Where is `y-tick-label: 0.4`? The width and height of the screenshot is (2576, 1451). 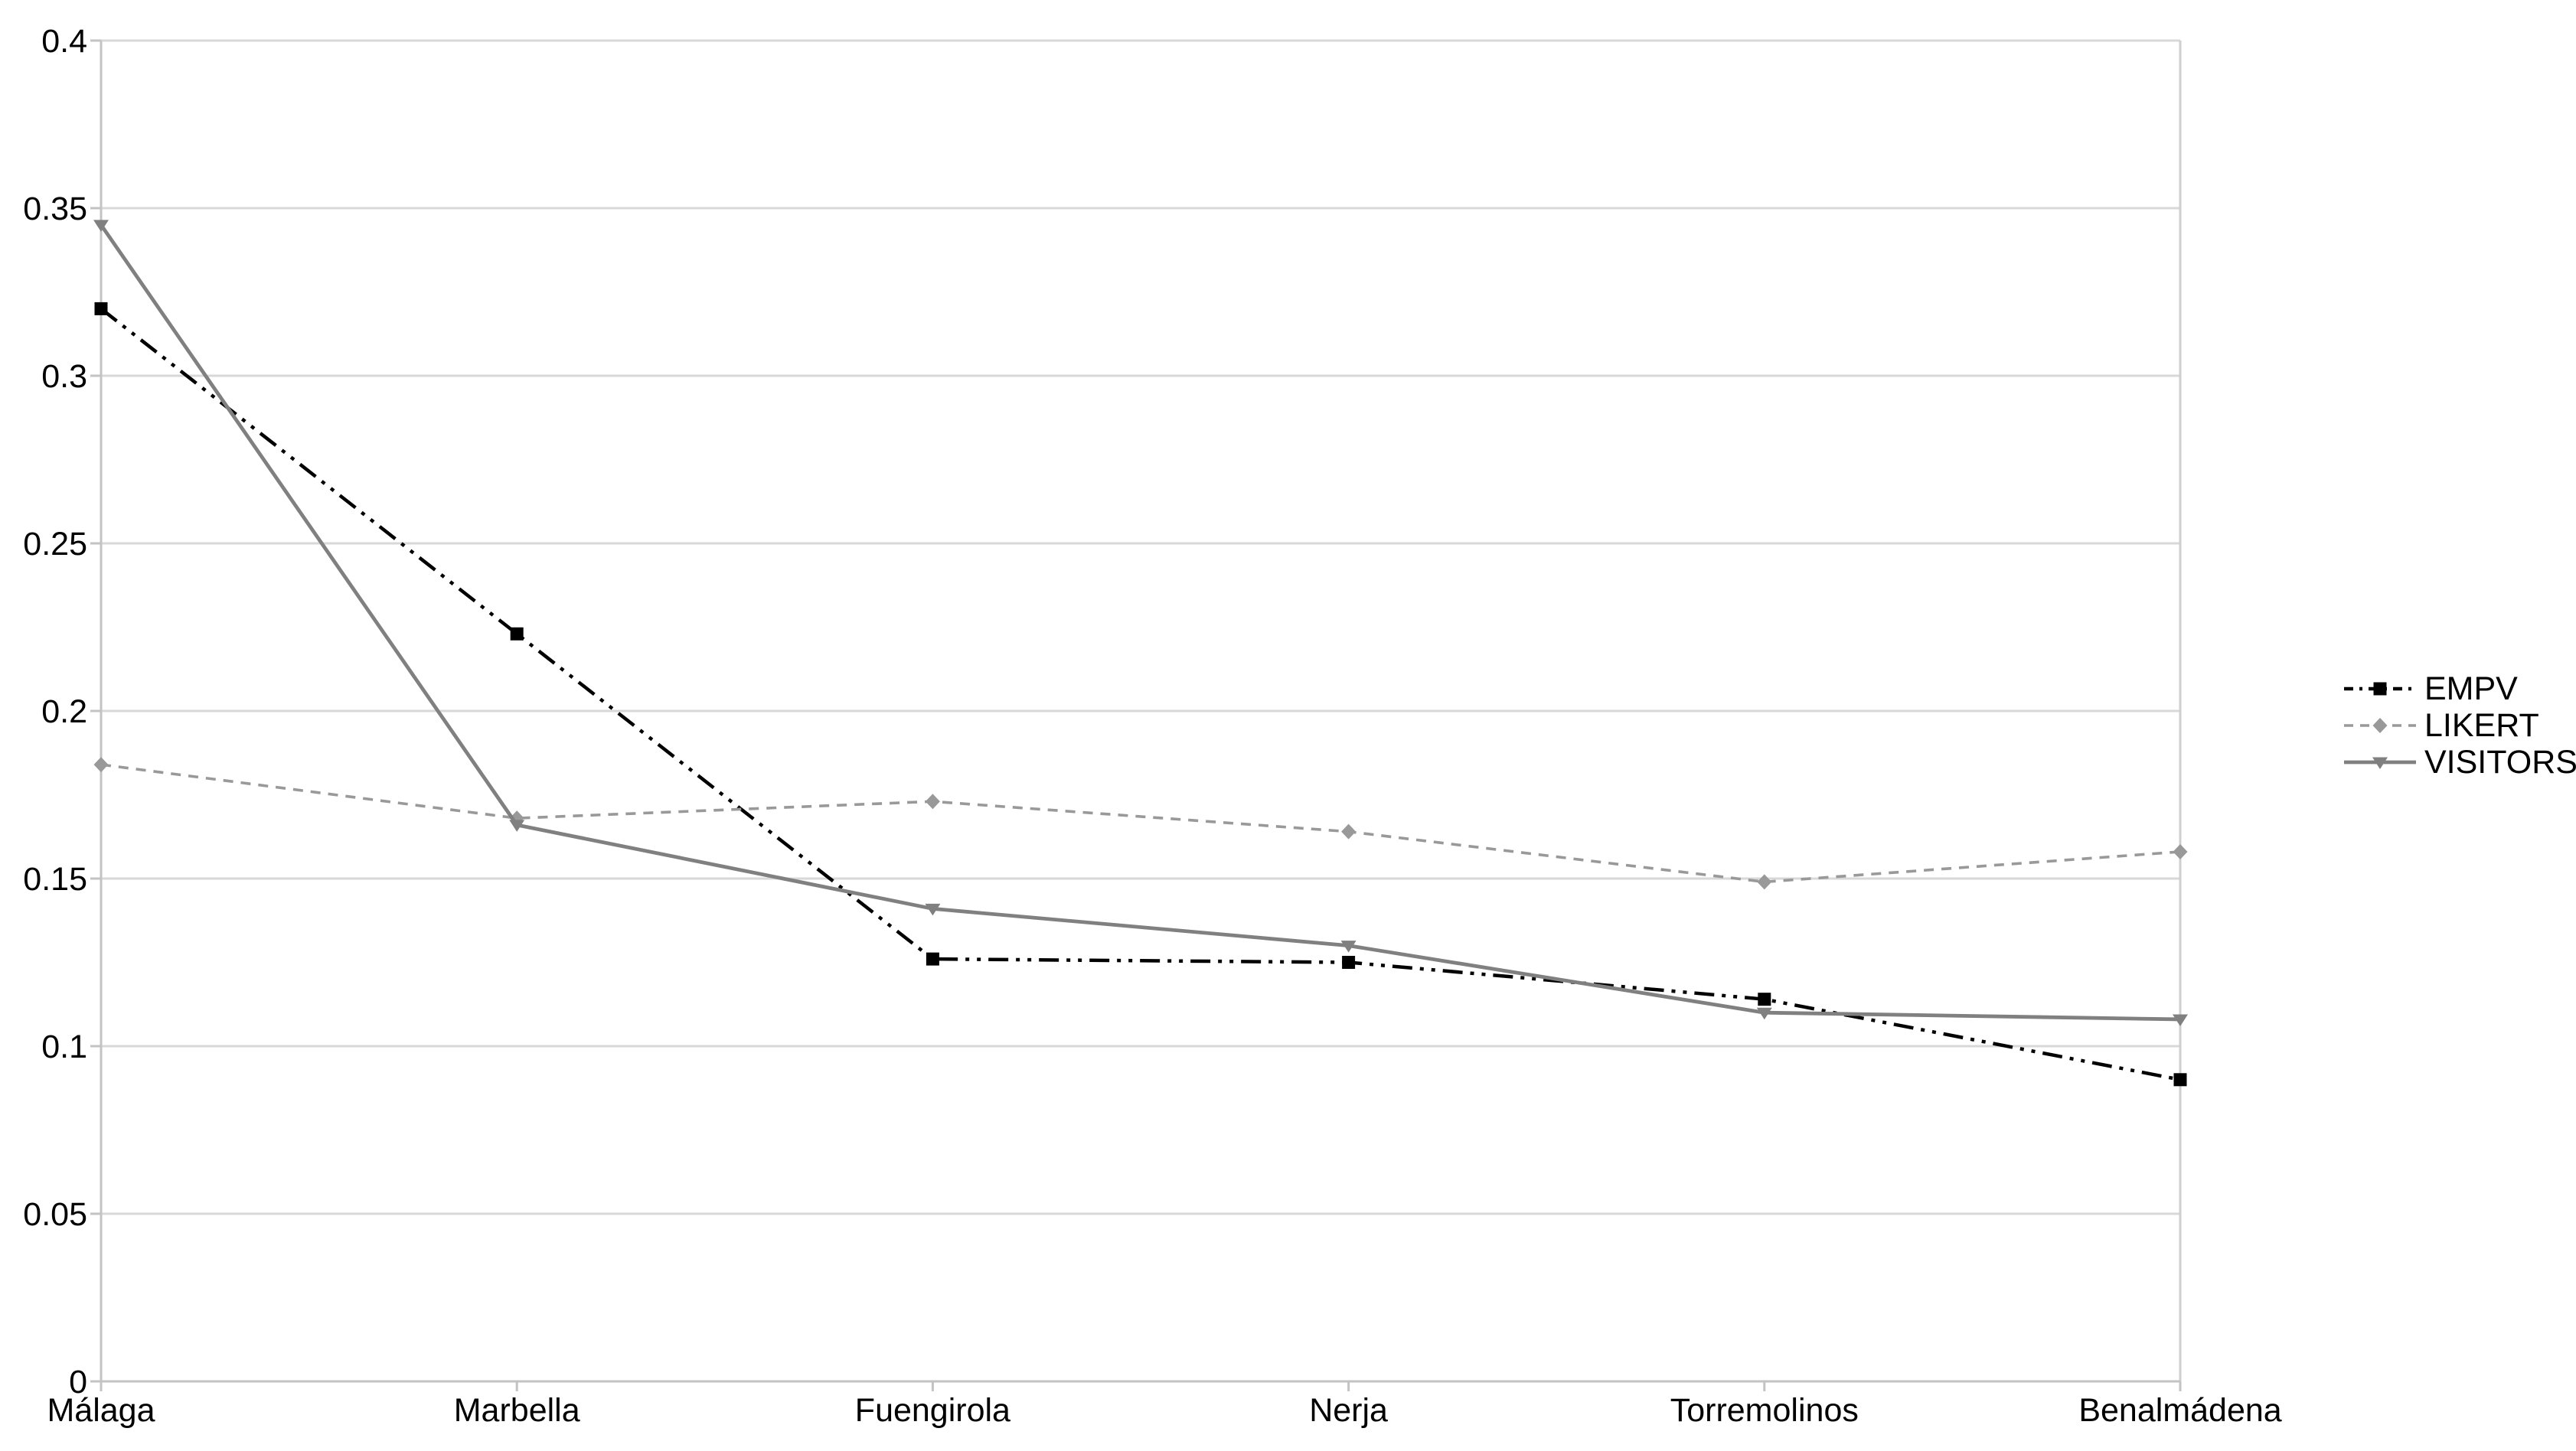
y-tick-label: 0.4 is located at coordinates (64, 41).